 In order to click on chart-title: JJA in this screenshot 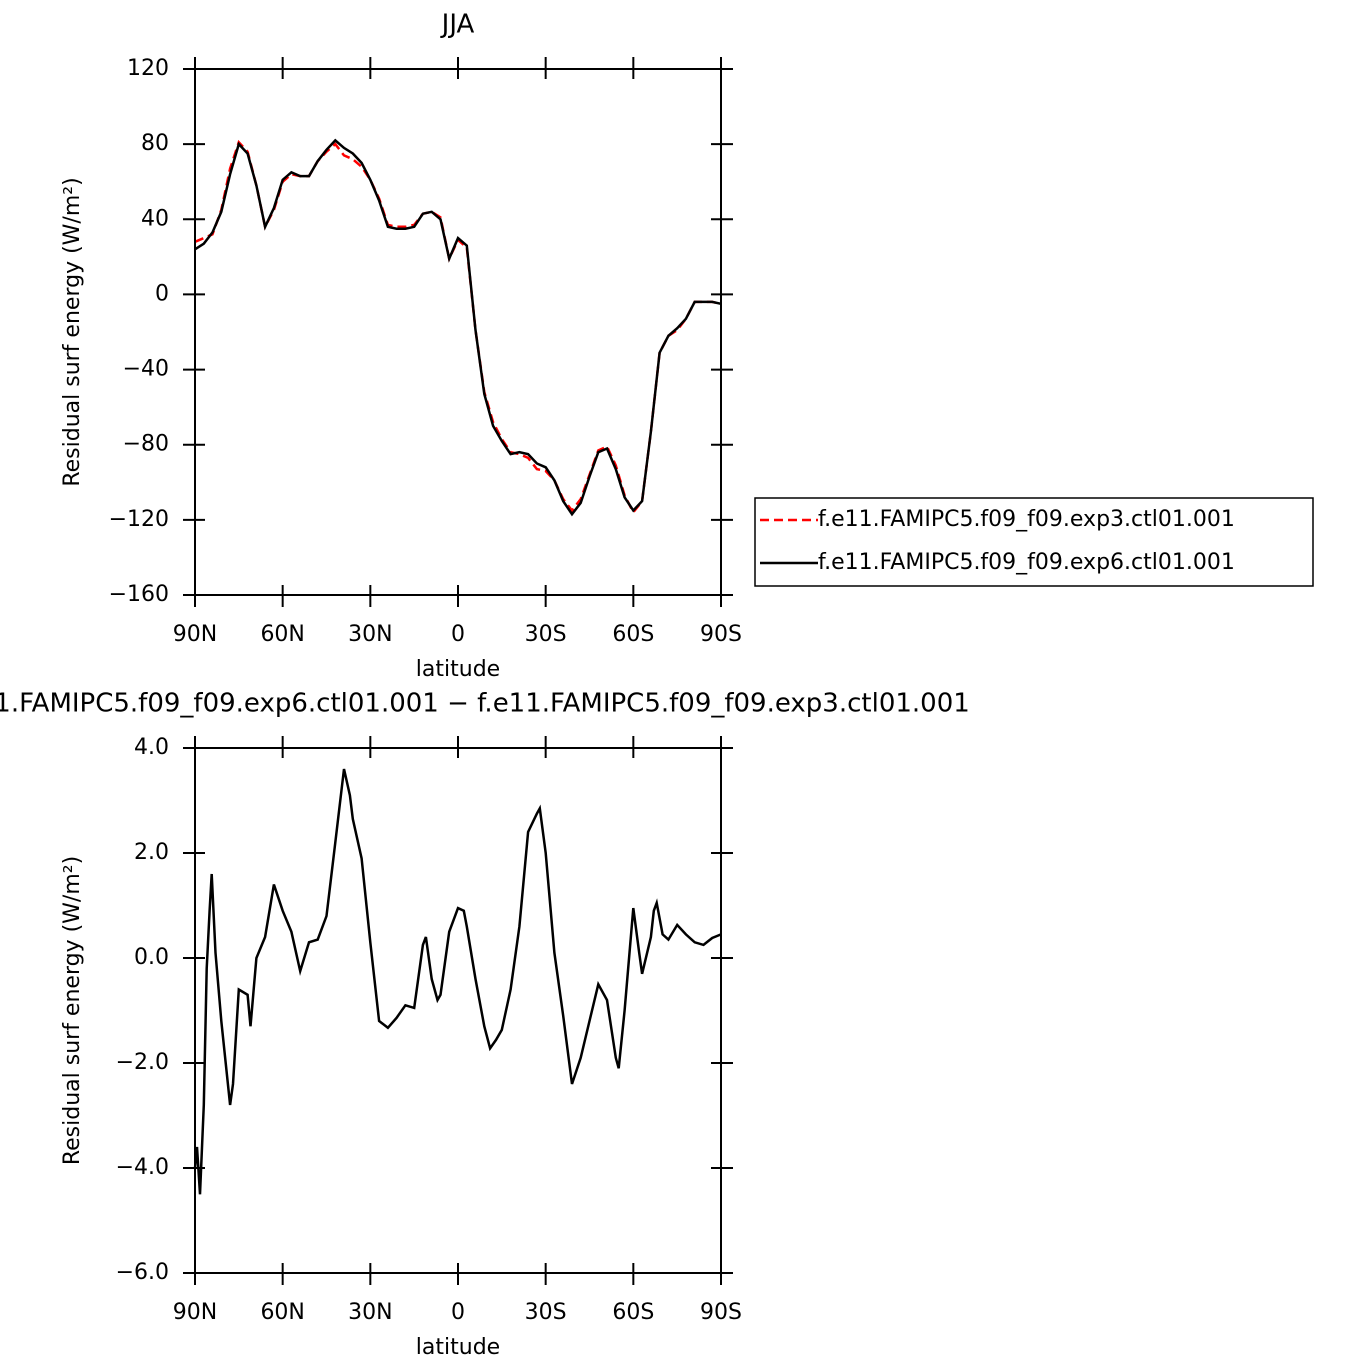, I will do `click(457, 25)`.